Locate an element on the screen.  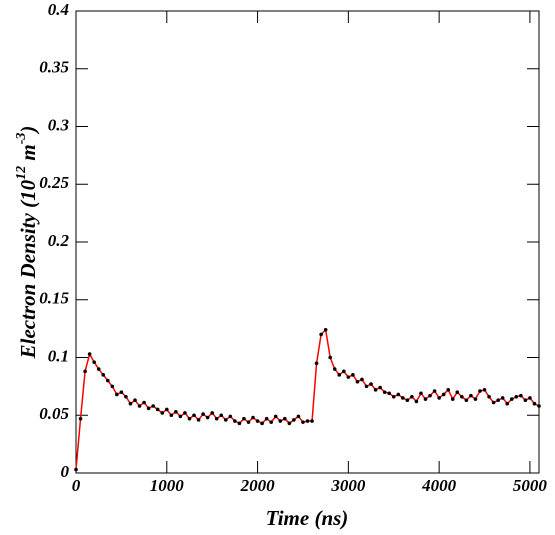
y-axis-title-part: ) is located at coordinates (28, 130).